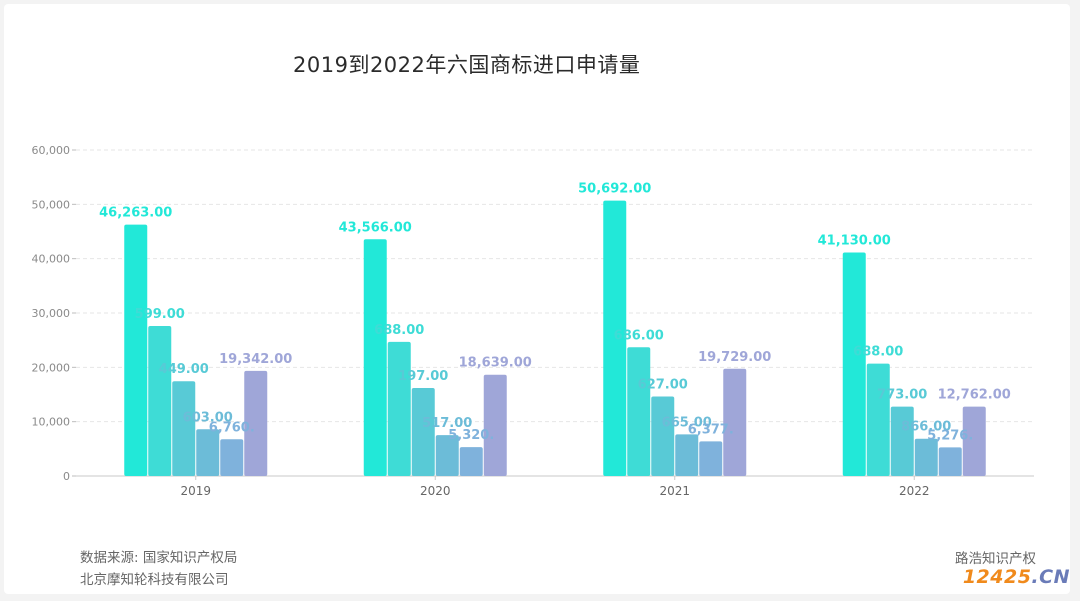  What do you see at coordinates (51, 313) in the screenshot?
I see `y-tick-label: 30,000` at bounding box center [51, 313].